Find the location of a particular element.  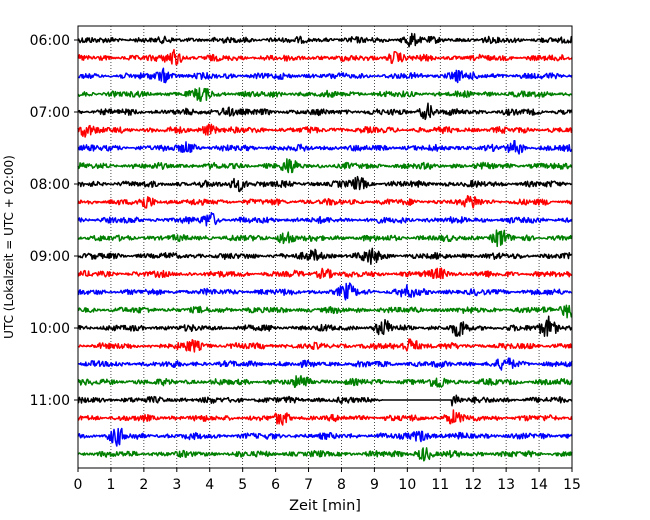

y-tick-label: 09:00 is located at coordinates (50, 257).